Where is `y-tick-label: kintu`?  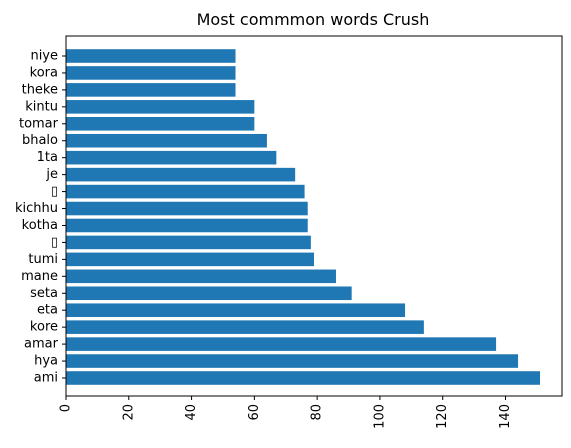
y-tick-label: kintu is located at coordinates (41, 106).